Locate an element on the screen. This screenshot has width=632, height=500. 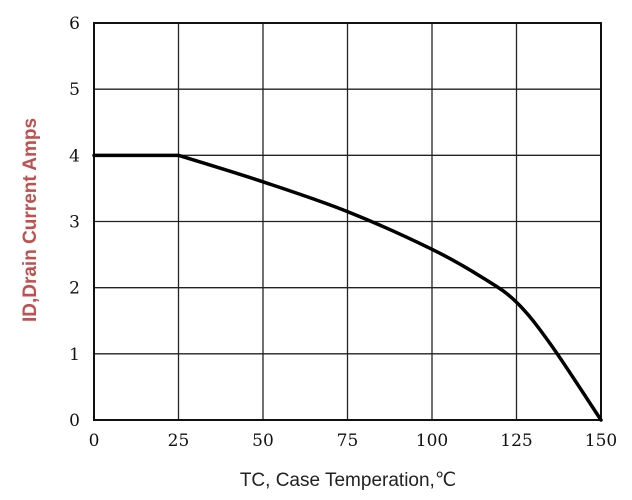
x-tick-label: 0 is located at coordinates (94, 441).